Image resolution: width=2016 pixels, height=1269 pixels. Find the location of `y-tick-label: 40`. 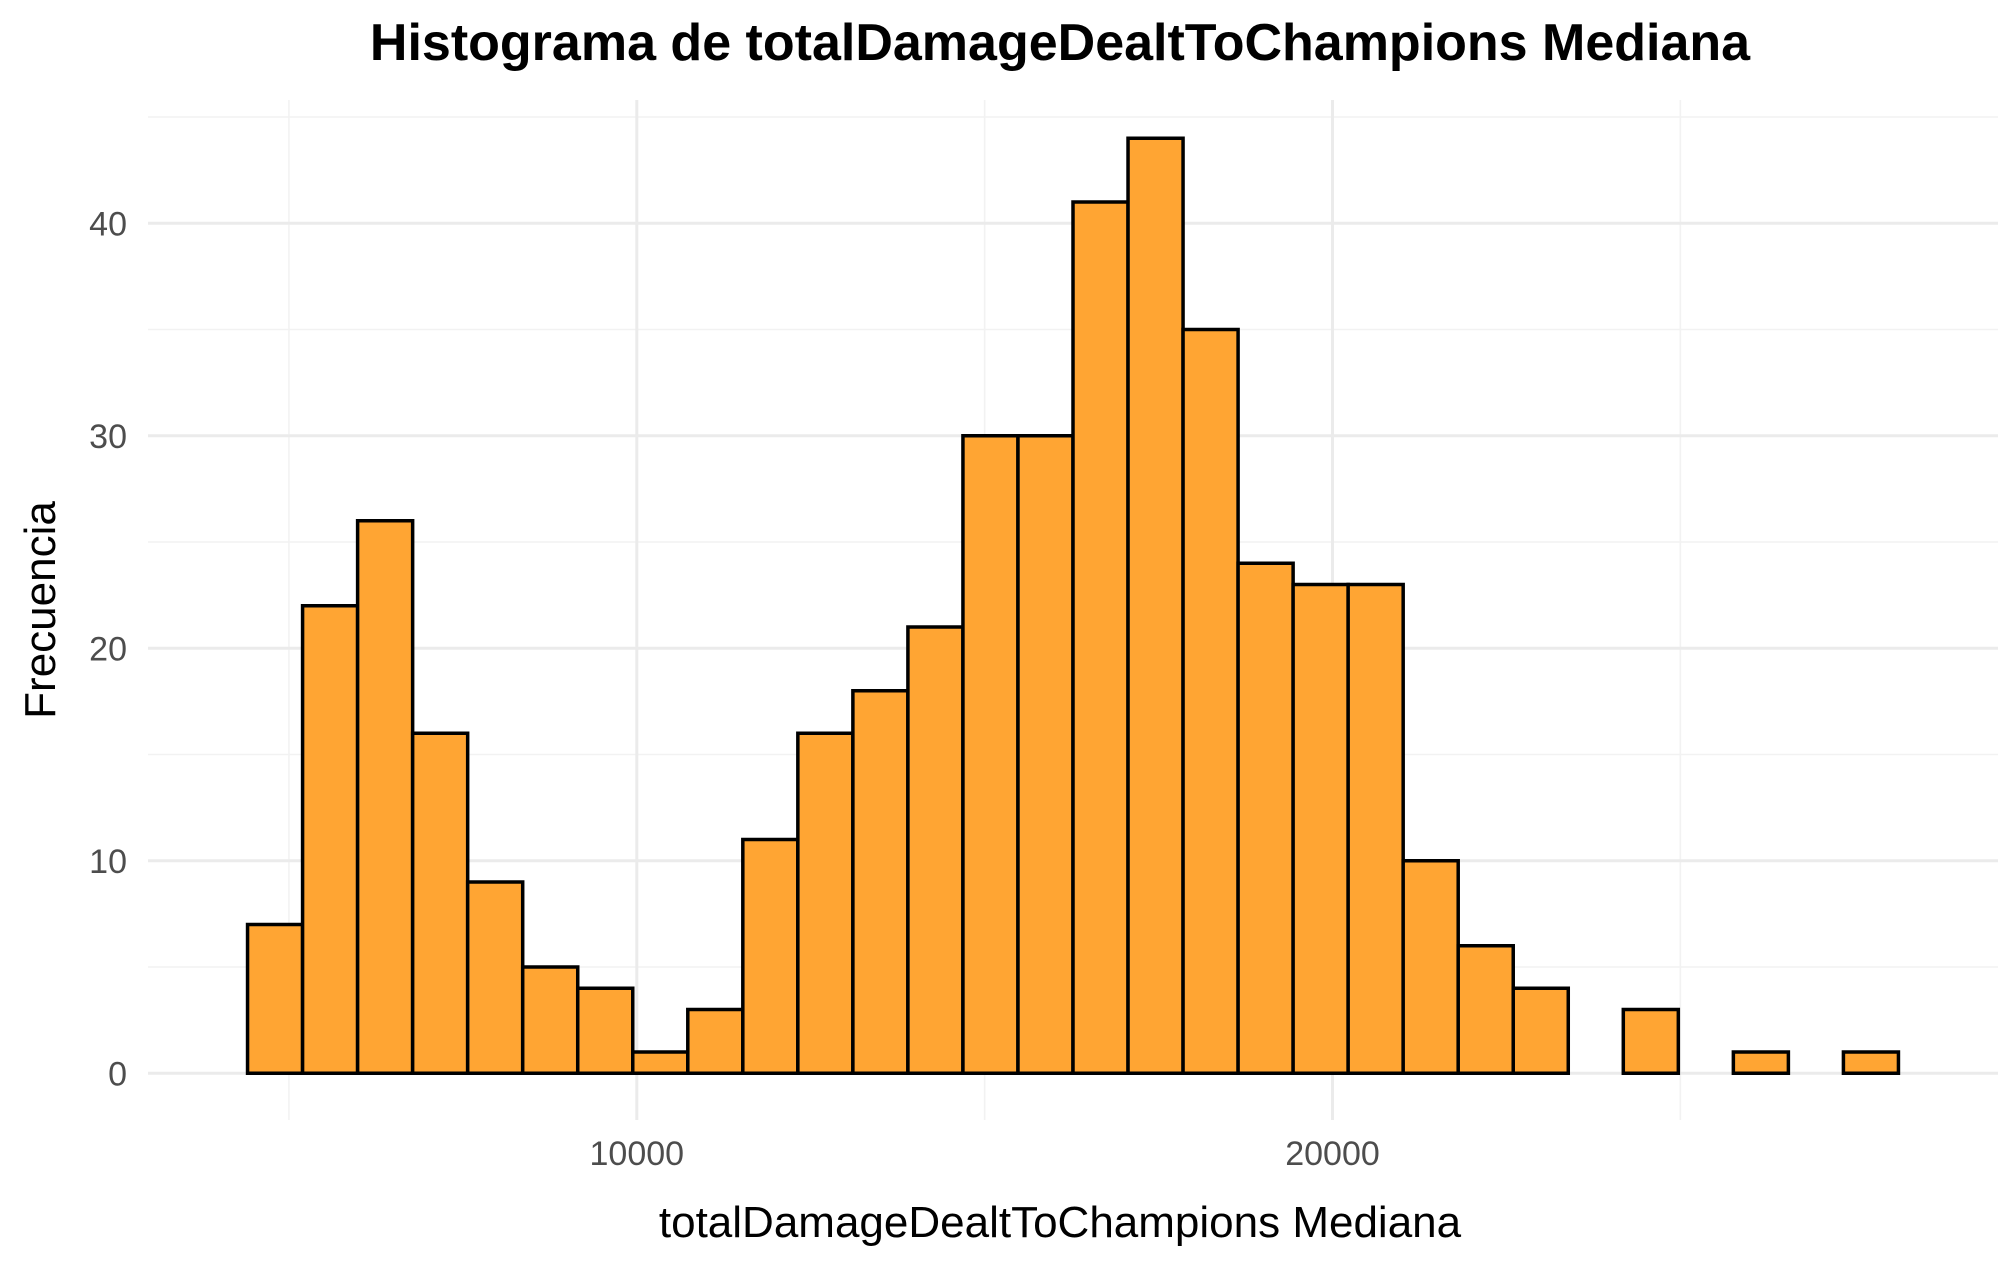

y-tick-label: 40 is located at coordinates (108, 224).